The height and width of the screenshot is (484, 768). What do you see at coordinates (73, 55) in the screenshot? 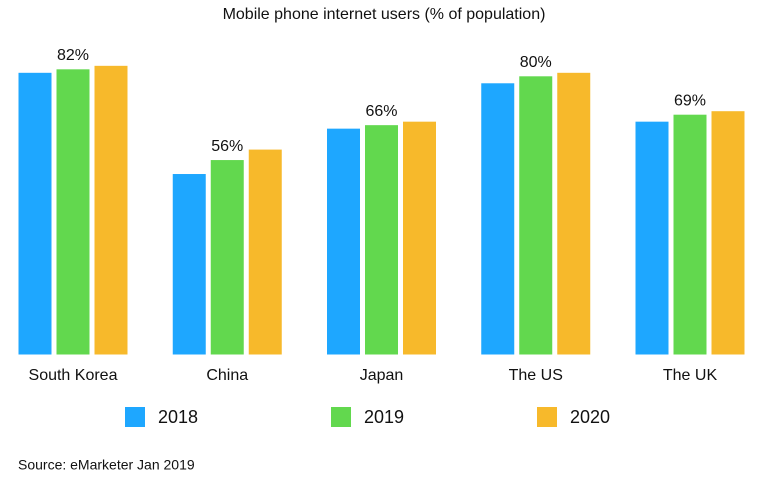
I see `value-label: 82%` at bounding box center [73, 55].